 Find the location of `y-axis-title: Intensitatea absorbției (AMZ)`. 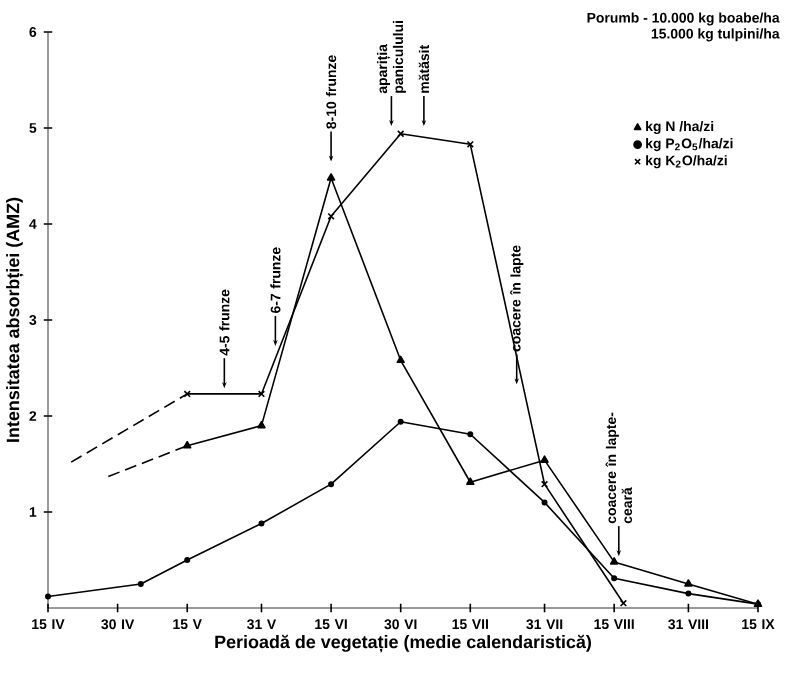

y-axis-title: Intensitatea absorbției (AMZ) is located at coordinates (15, 319).